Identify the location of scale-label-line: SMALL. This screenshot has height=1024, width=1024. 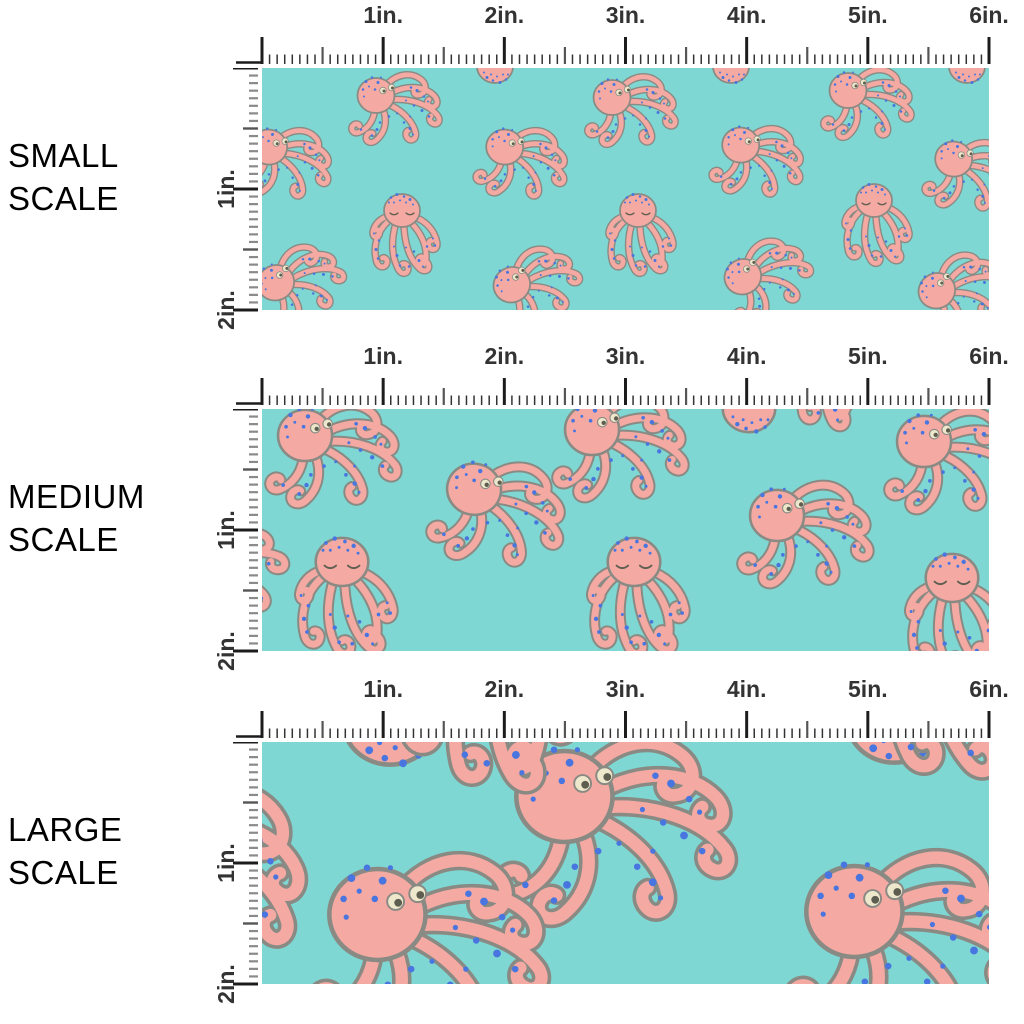
(63, 155).